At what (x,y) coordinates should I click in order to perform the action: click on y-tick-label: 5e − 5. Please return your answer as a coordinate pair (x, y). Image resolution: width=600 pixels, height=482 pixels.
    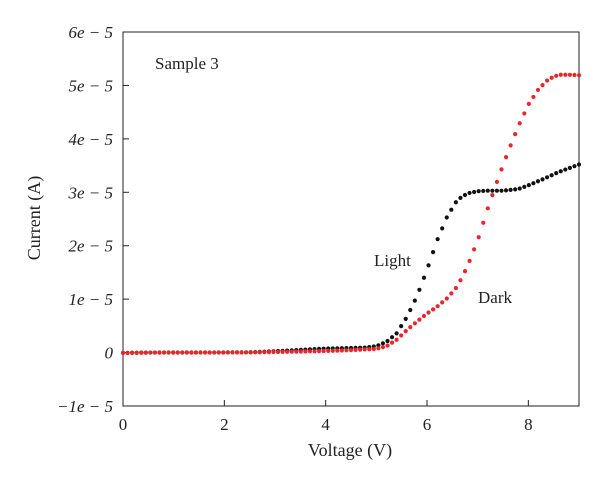
    Looking at the image, I should click on (90, 85).